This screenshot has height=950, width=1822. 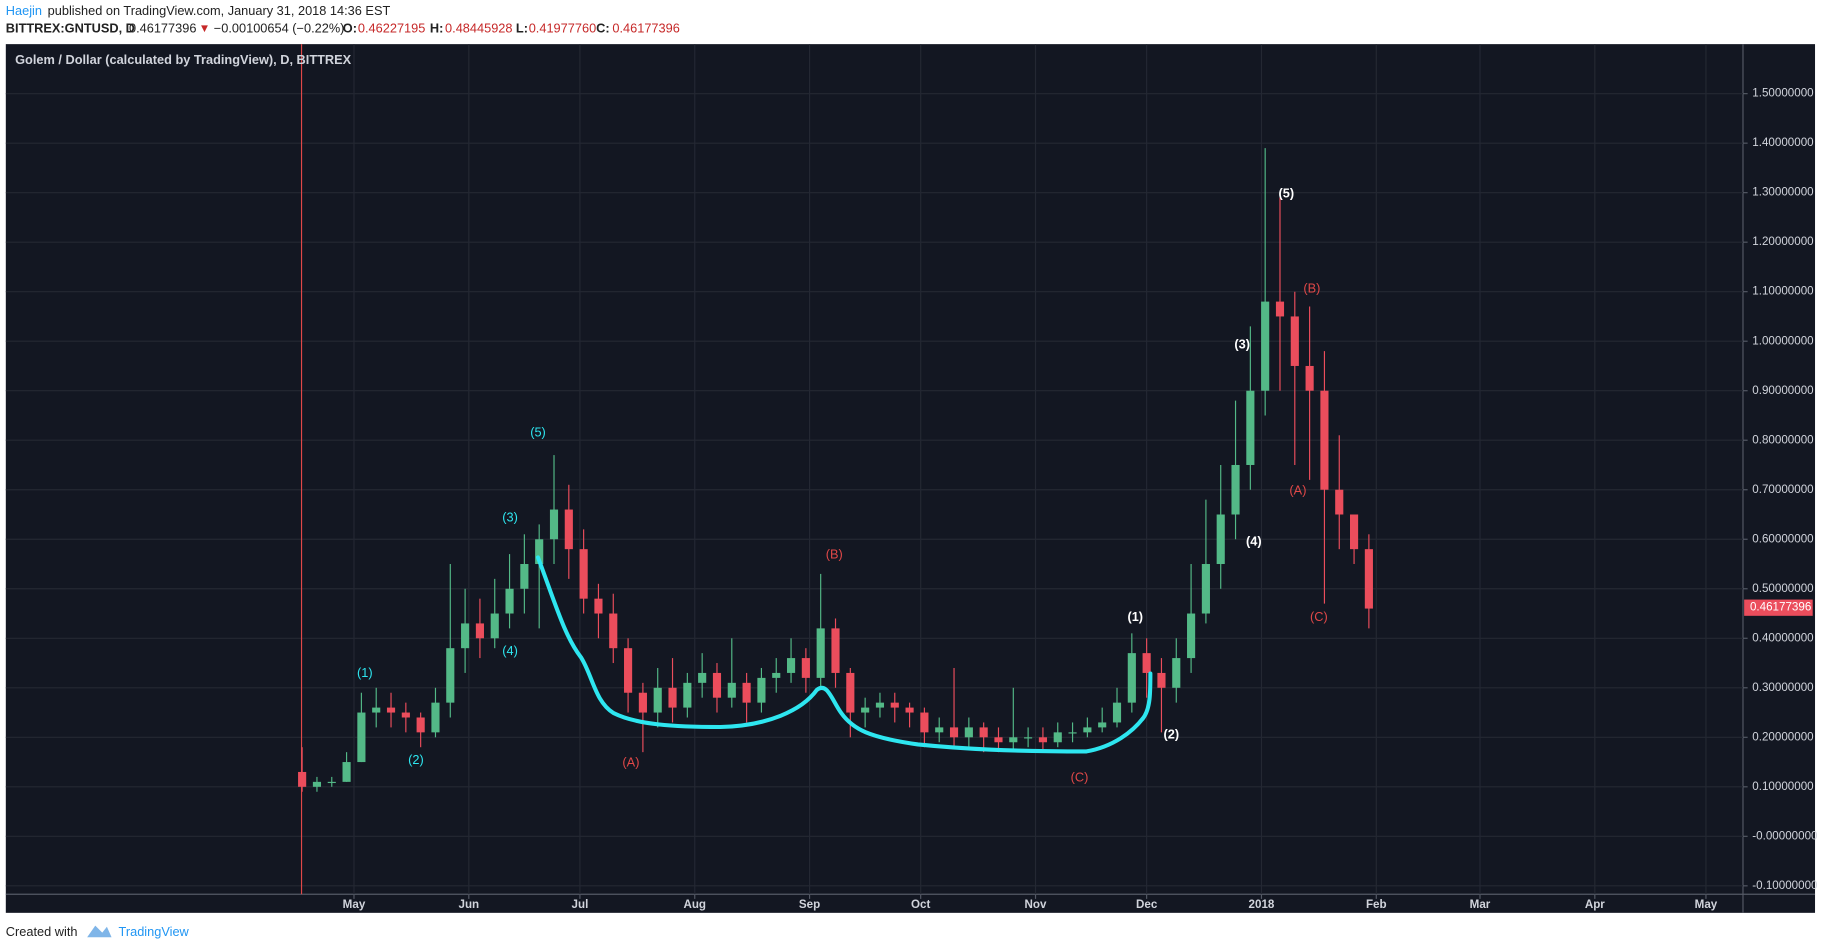 What do you see at coordinates (24, 10) in the screenshot?
I see `author-link: Haejin` at bounding box center [24, 10].